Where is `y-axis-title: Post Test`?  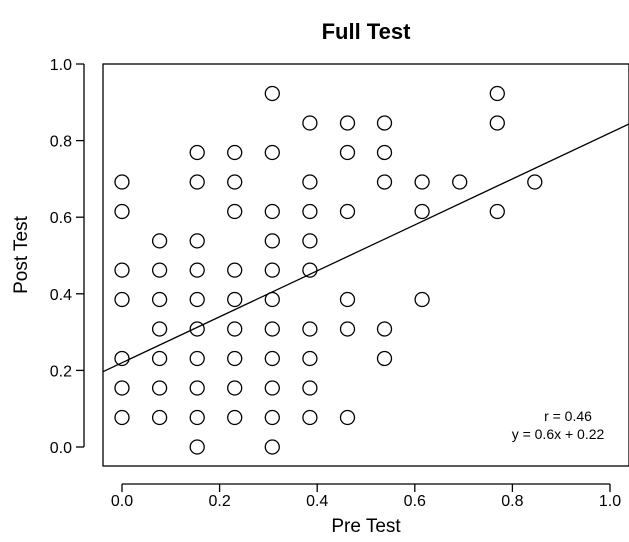
y-axis-title: Post Test is located at coordinates (21, 254).